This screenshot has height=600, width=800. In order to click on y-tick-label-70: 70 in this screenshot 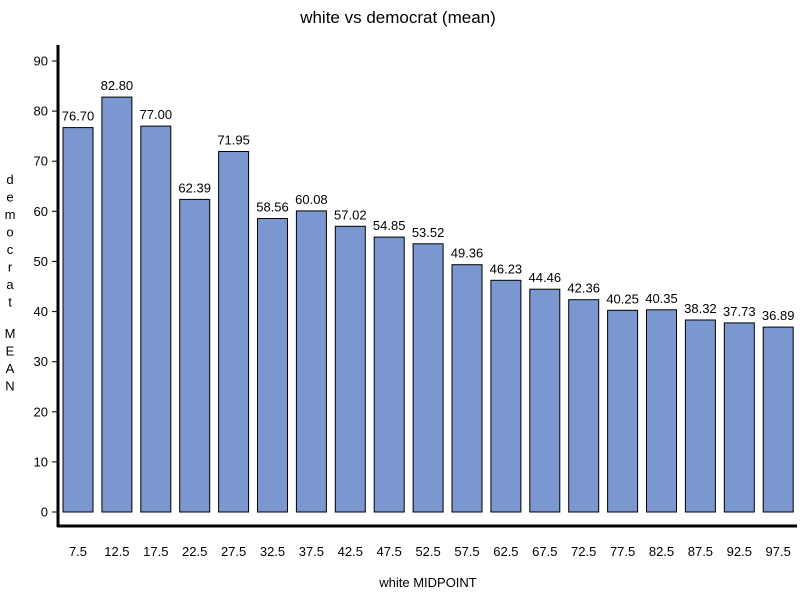, I will do `click(41, 161)`.